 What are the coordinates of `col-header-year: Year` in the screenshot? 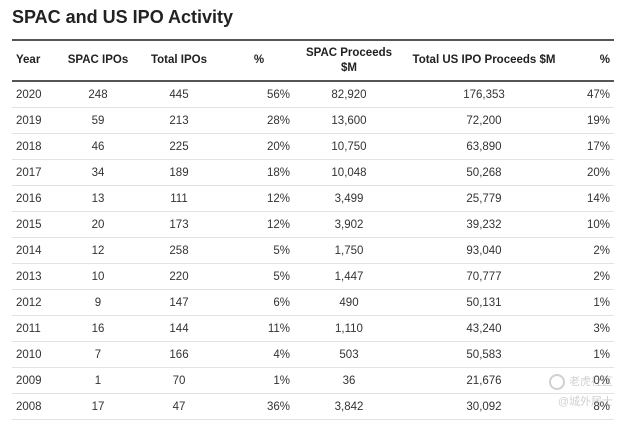 It's located at (37, 60).